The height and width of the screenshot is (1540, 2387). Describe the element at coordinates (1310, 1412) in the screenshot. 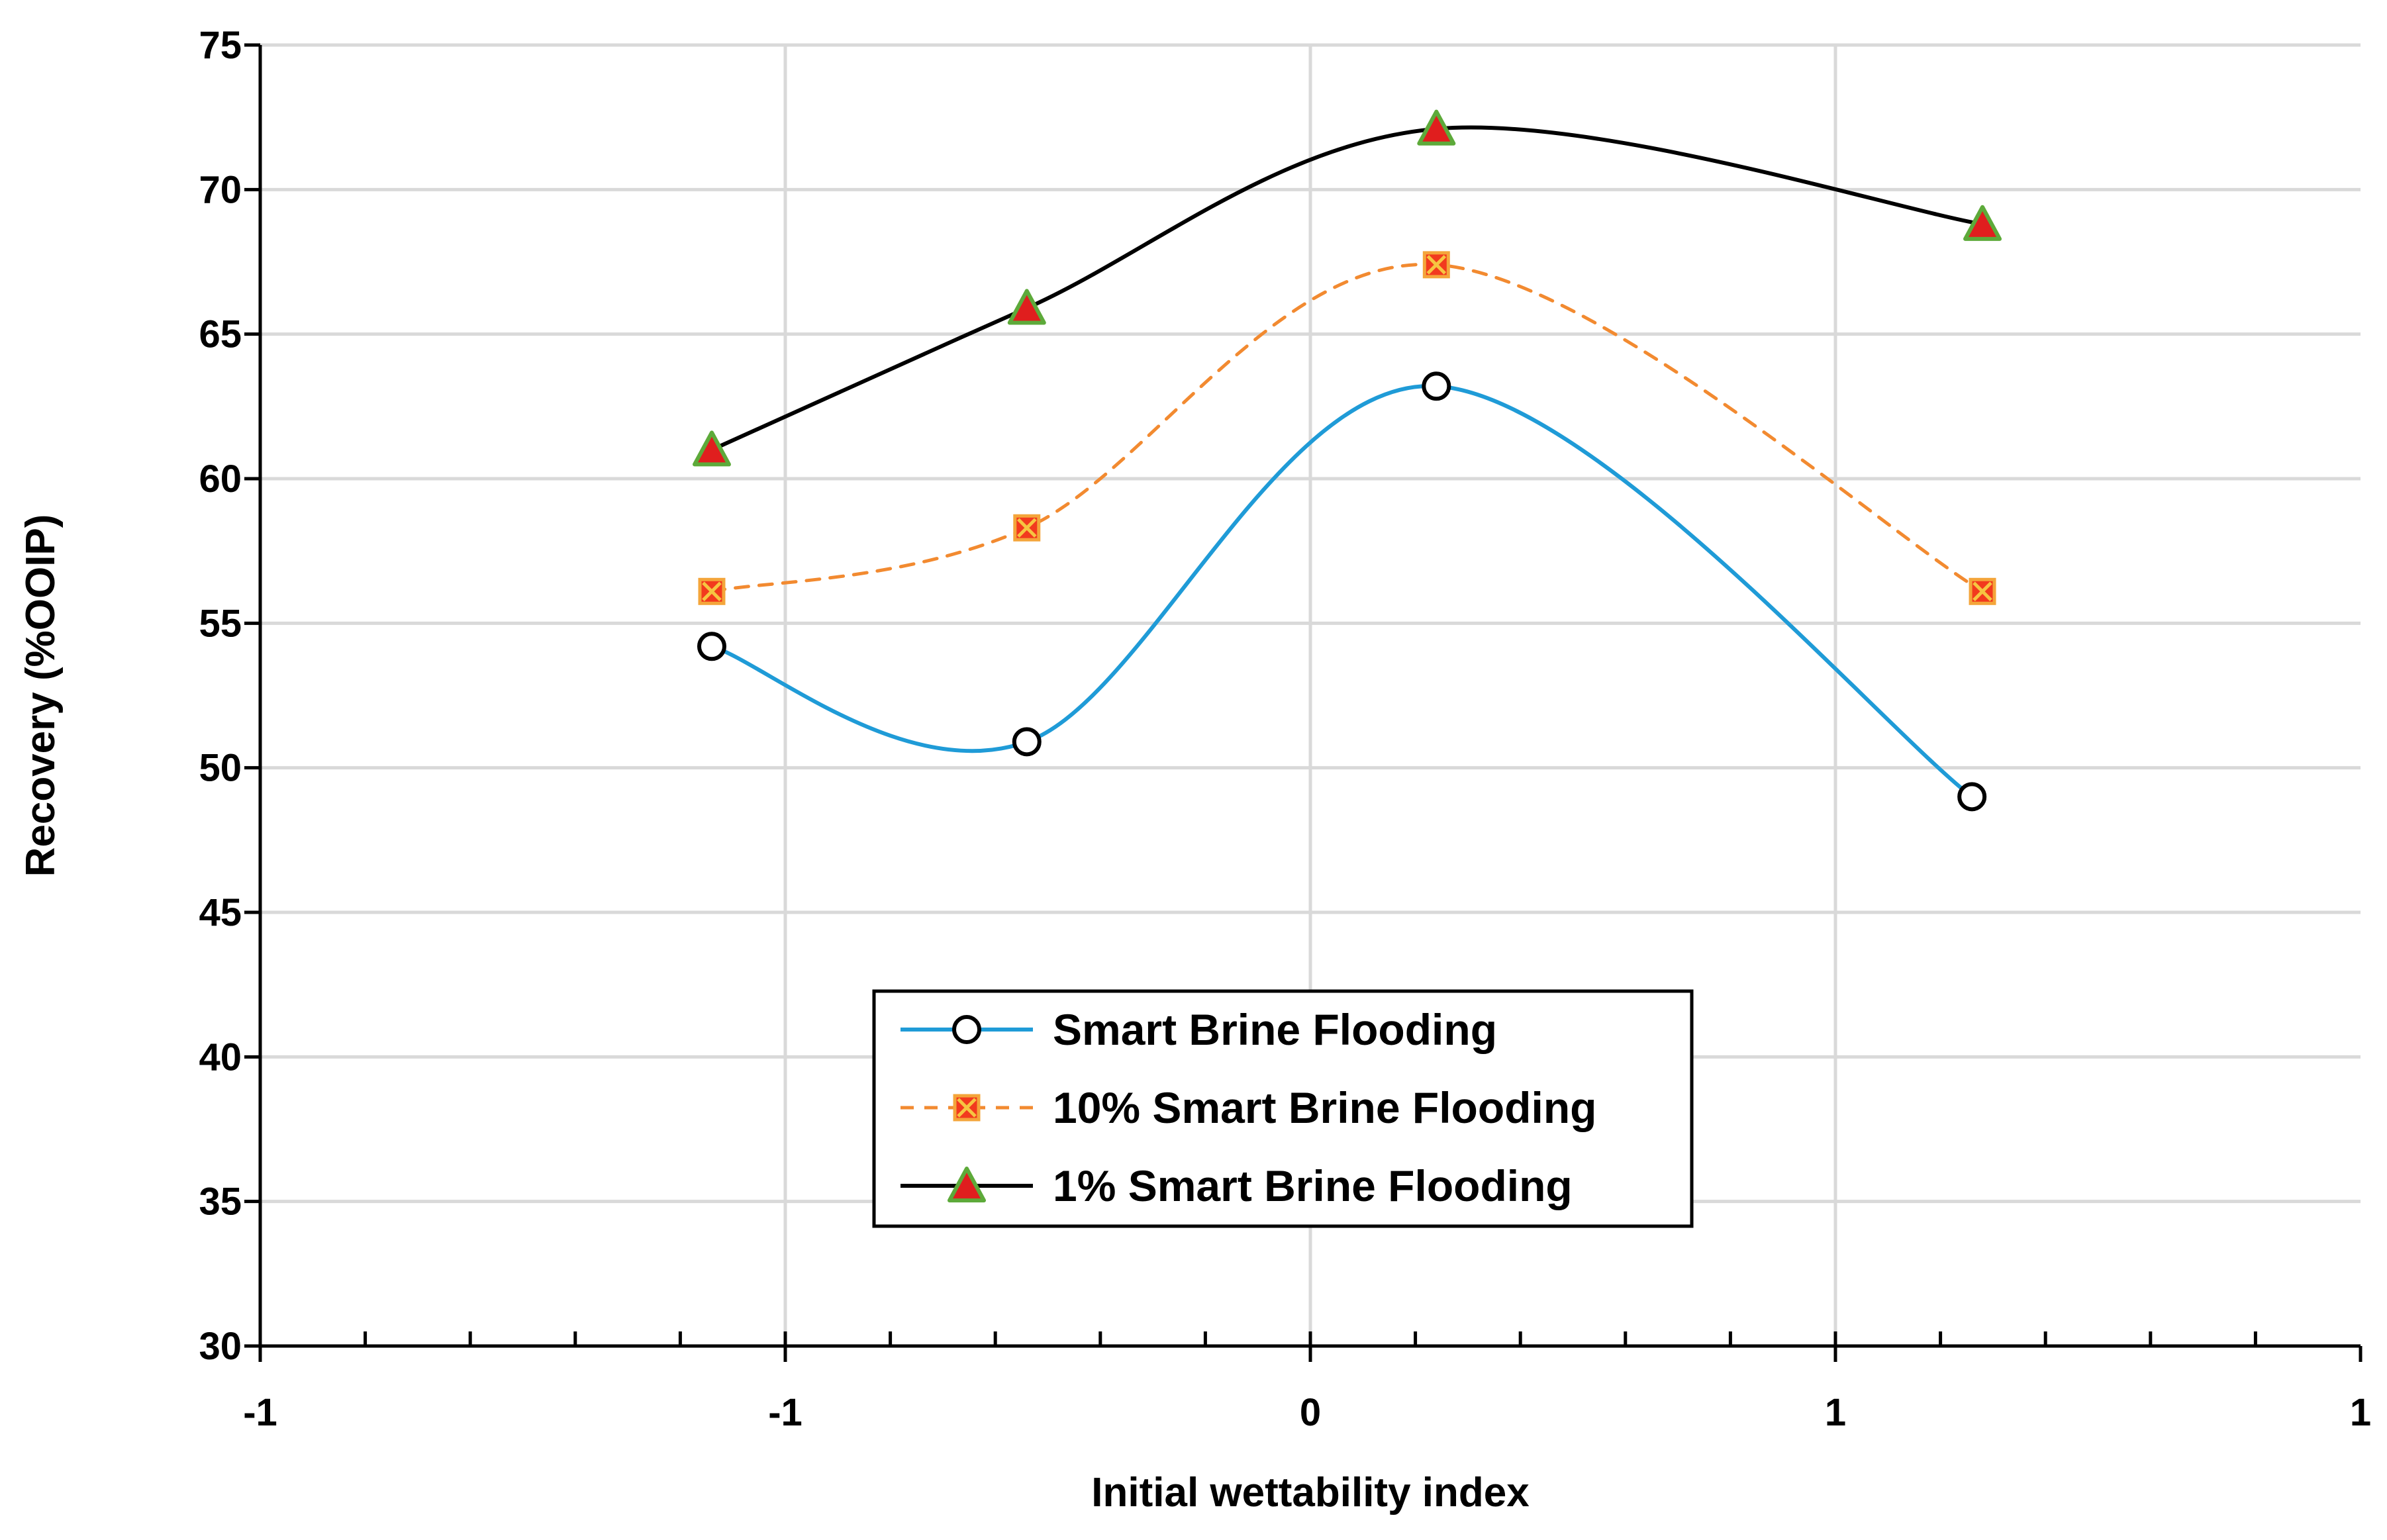

I see `x-tick-label: 0` at that location.